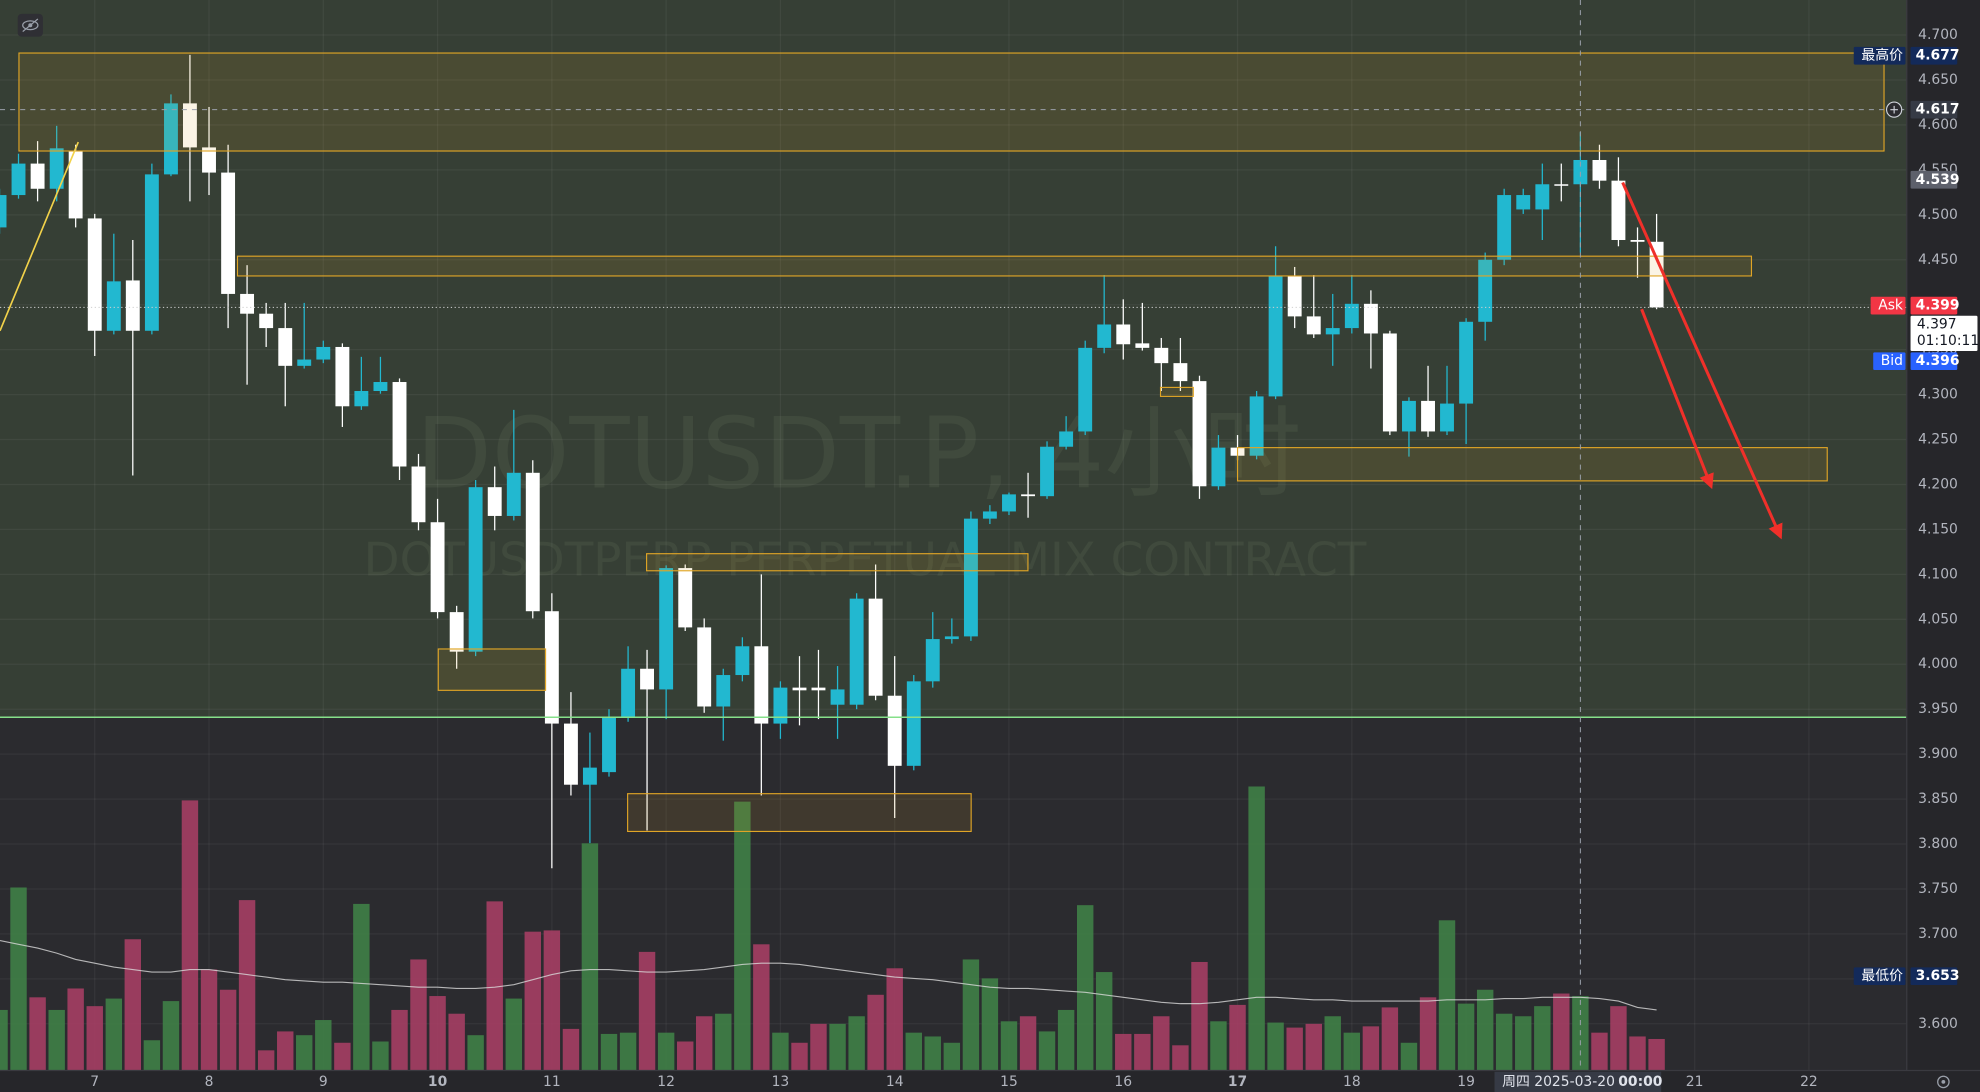 This screenshot has height=1092, width=1980. I want to click on last-price-box, so click(1944, 333).